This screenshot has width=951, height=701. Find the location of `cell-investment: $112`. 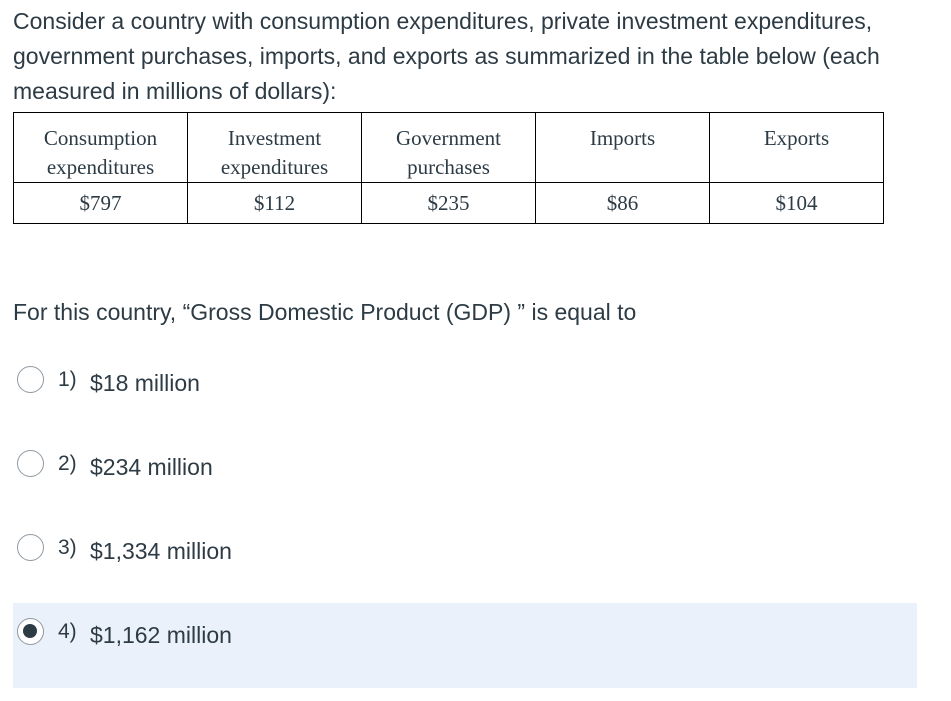

cell-investment: $112 is located at coordinates (274, 203).